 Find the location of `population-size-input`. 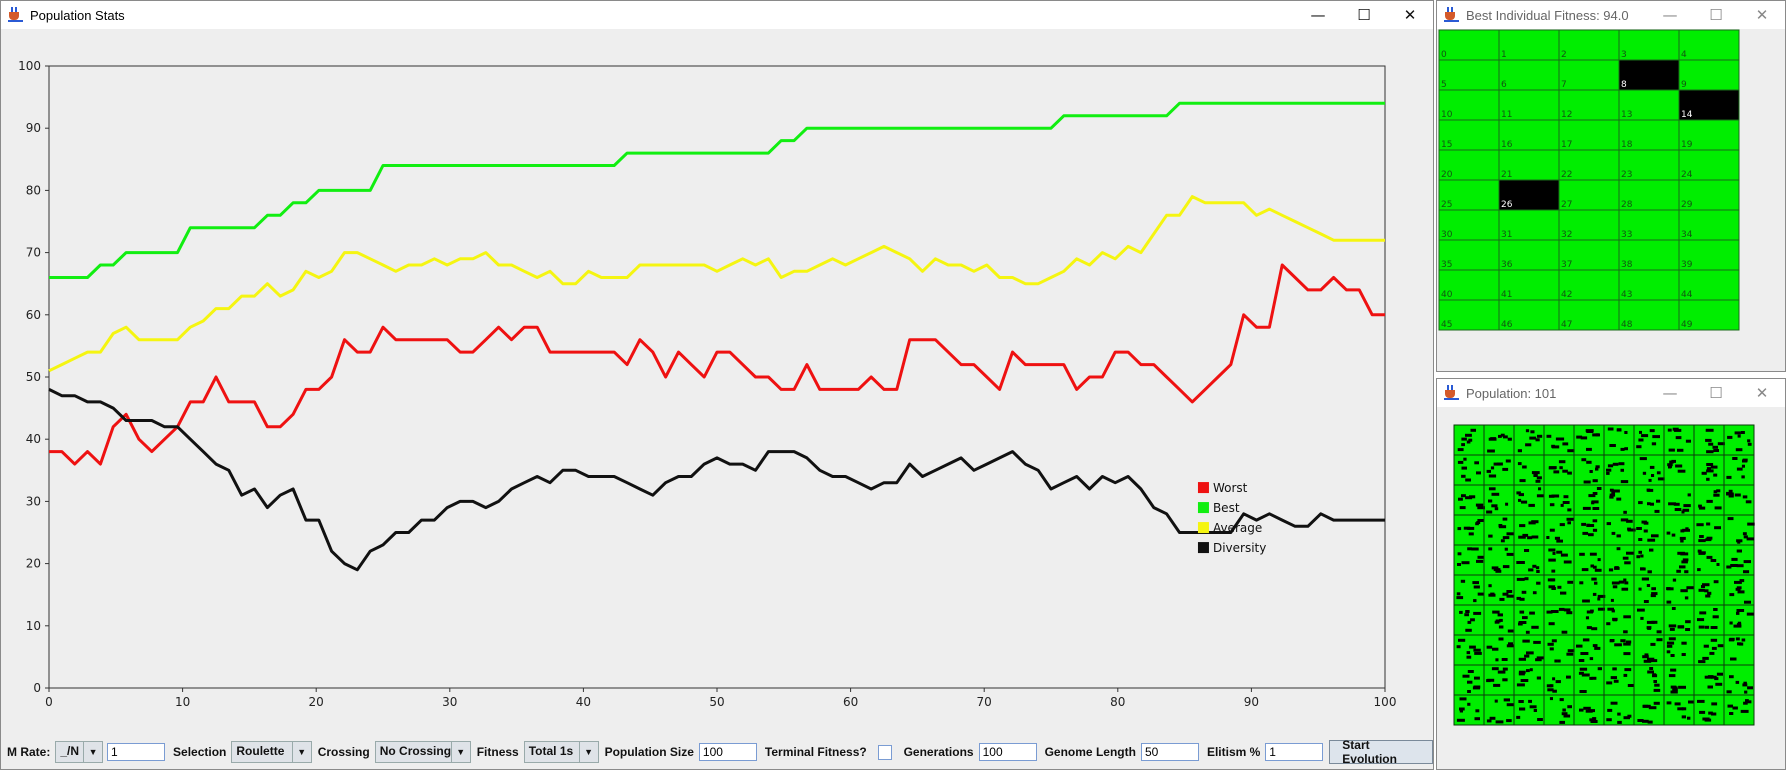

population-size-input is located at coordinates (727, 752).